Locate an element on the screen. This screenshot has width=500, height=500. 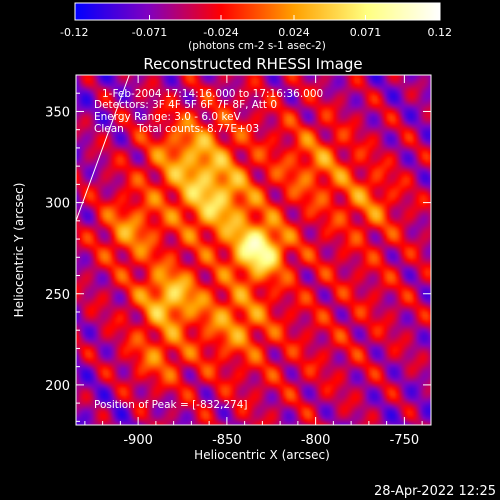
colorbar-ticks: -0.12 -0.071 -0.024 0.024 0.071 0.12 is located at coordinates (256, 27).